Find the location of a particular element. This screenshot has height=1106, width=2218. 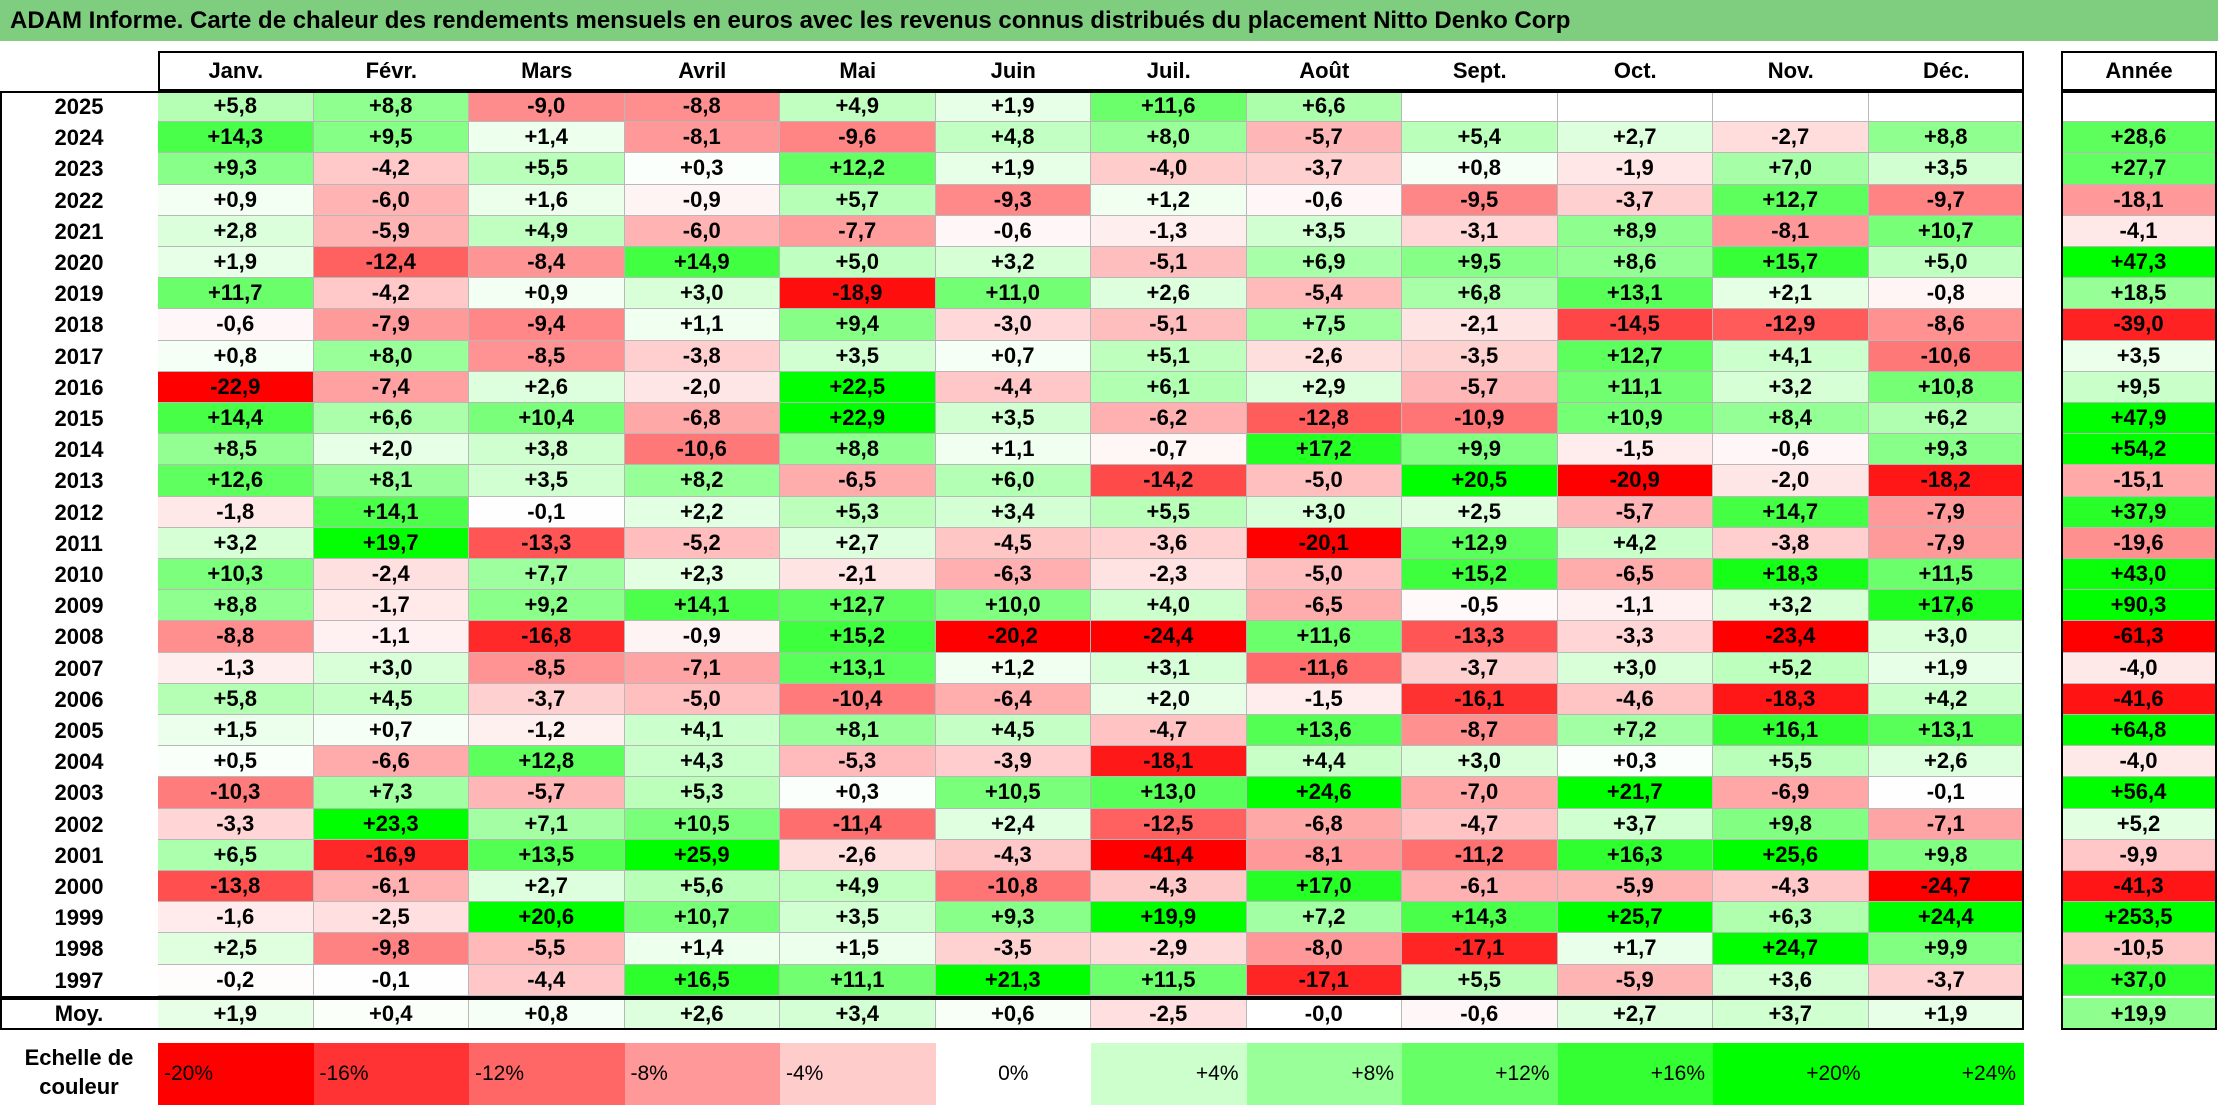

heatmap-cell: +4,2 is located at coordinates (1946, 699).